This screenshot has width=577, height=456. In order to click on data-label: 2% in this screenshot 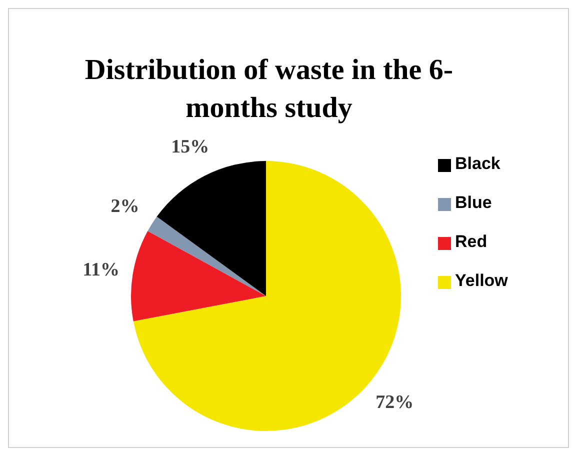, I will do `click(125, 207)`.